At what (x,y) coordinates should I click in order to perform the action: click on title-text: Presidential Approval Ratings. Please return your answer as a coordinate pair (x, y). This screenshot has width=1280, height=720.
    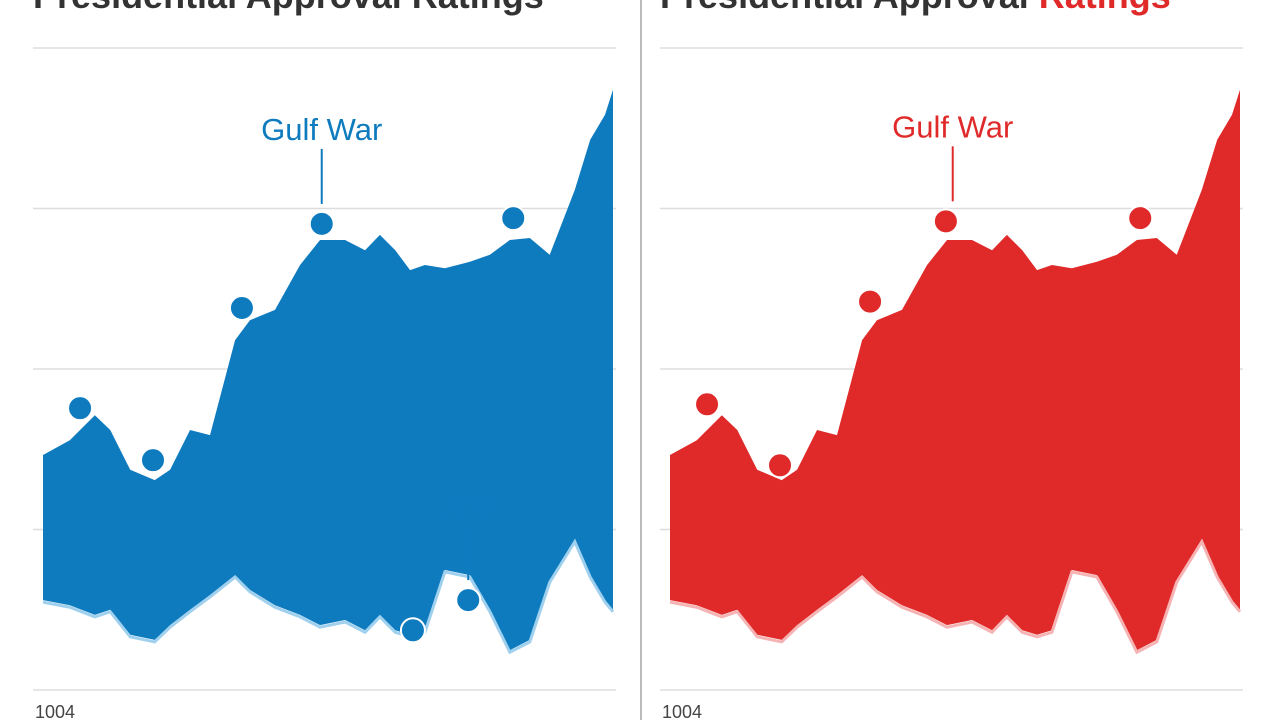
    Looking at the image, I should click on (288, 8).